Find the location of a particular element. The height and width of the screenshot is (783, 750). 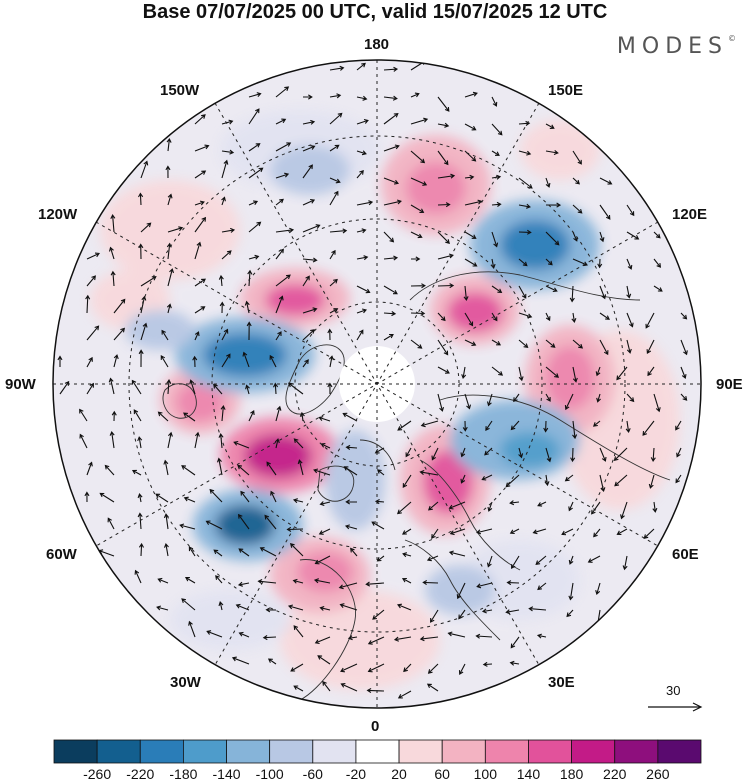

colorbar-tick-label: 180 is located at coordinates (571, 774).